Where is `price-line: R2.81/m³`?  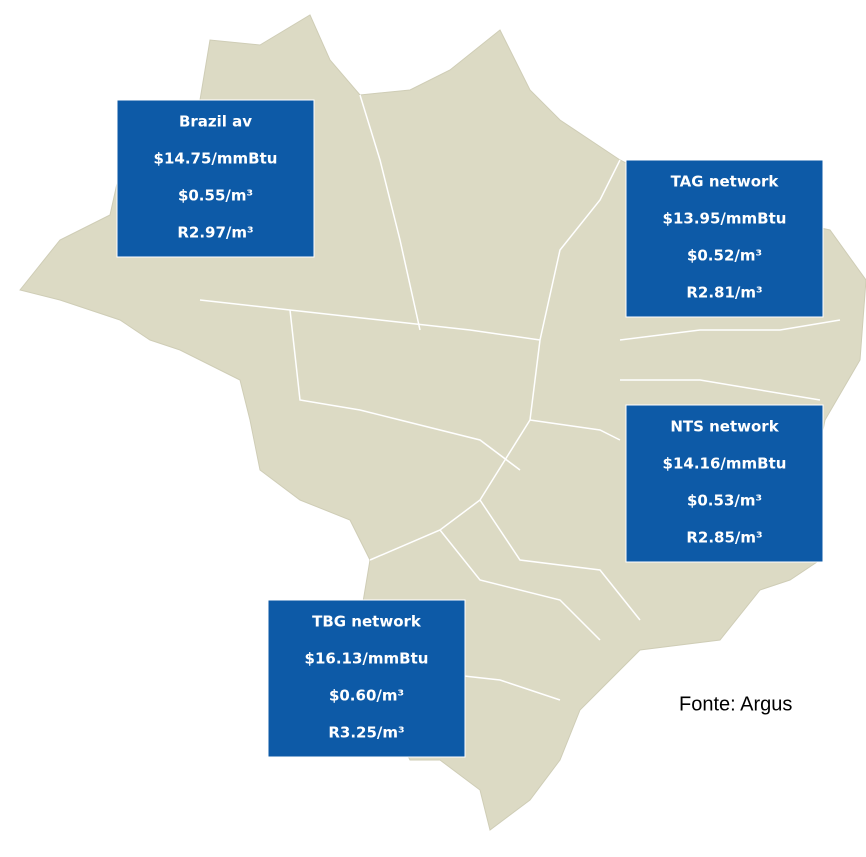 price-line: R2.81/m³ is located at coordinates (724, 293).